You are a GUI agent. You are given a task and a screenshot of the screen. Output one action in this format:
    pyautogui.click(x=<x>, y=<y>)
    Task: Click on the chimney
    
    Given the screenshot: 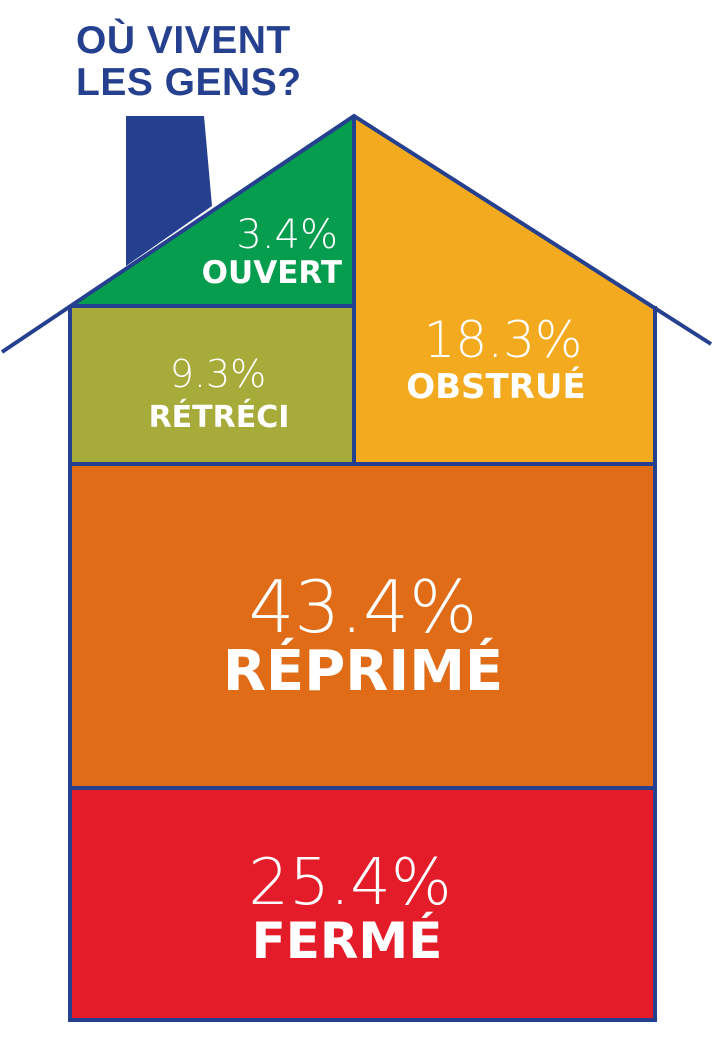 What is the action you would take?
    pyautogui.click(x=169, y=191)
    